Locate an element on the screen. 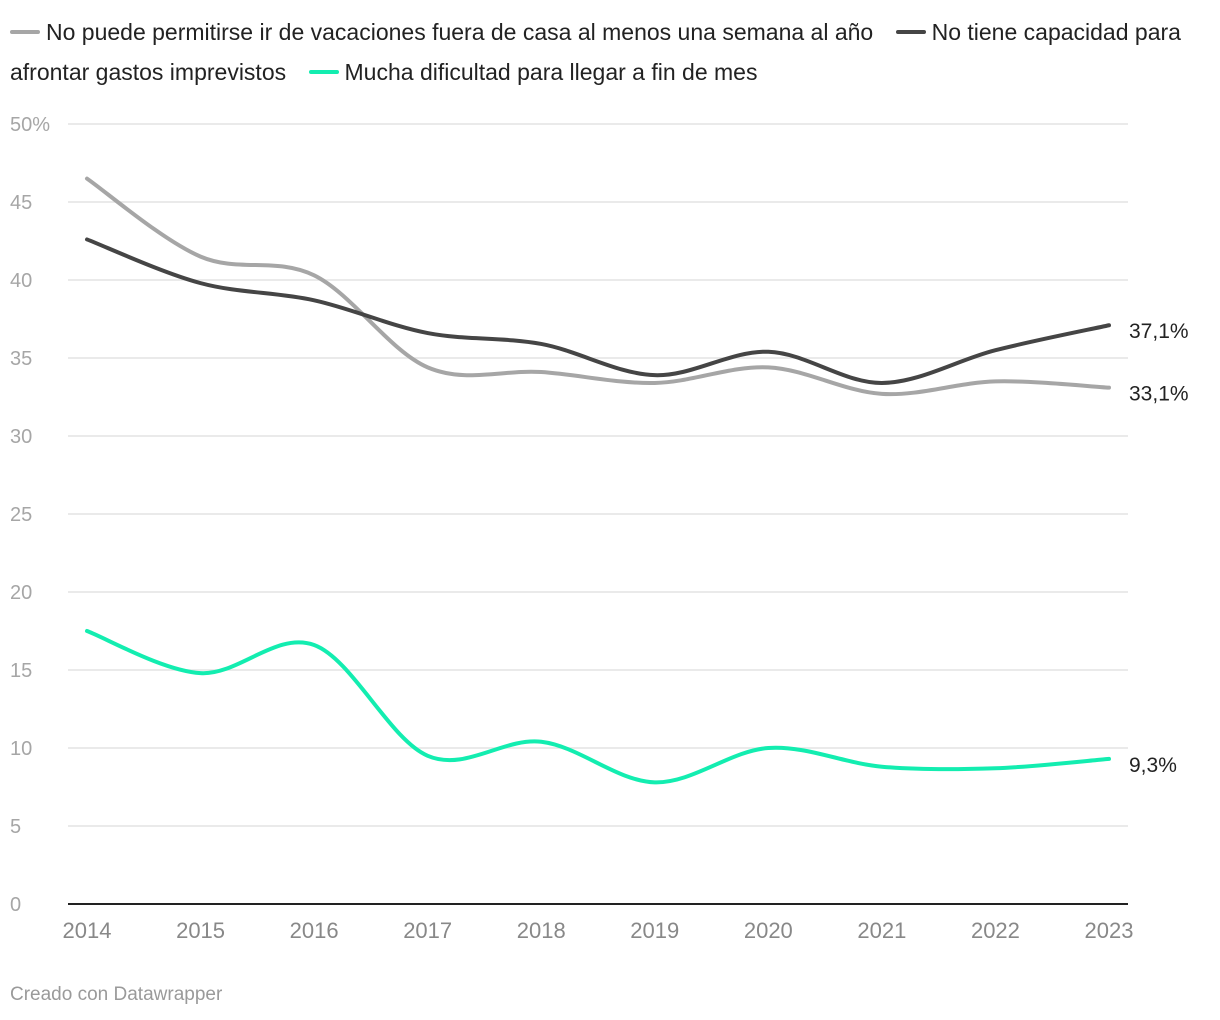 The height and width of the screenshot is (1020, 1220). end-label-vacaciones: 33,1% is located at coordinates (1159, 394).